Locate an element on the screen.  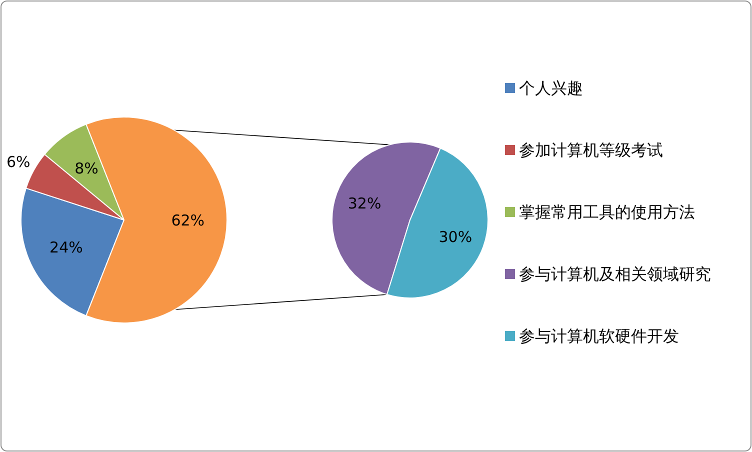
data-label: 62% is located at coordinates (188, 220).